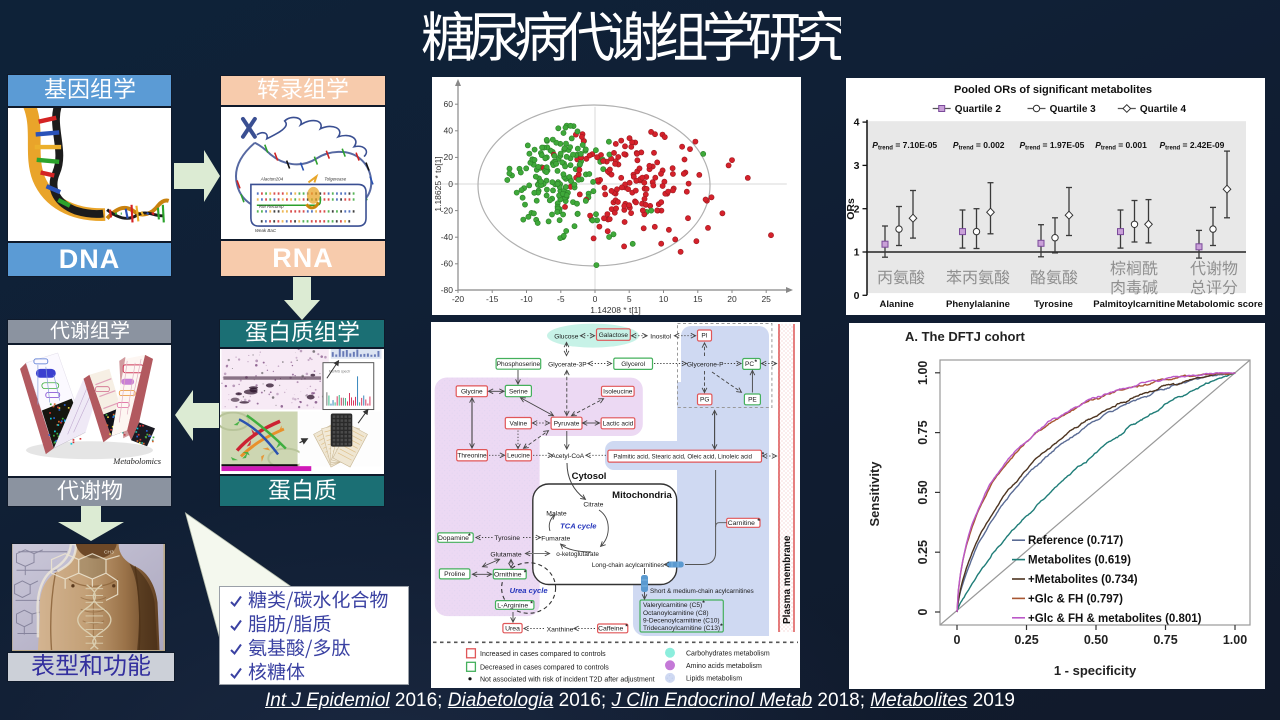  I want to click on svg-text: Amino acids metabolism, so click(724, 666).